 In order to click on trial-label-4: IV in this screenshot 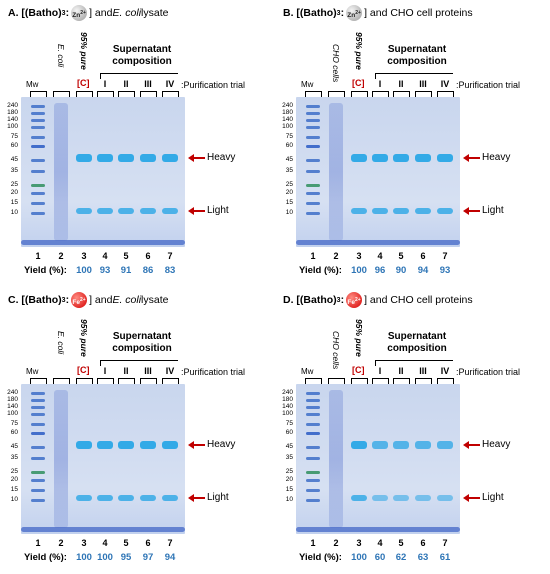, I will do `click(170, 371)`.